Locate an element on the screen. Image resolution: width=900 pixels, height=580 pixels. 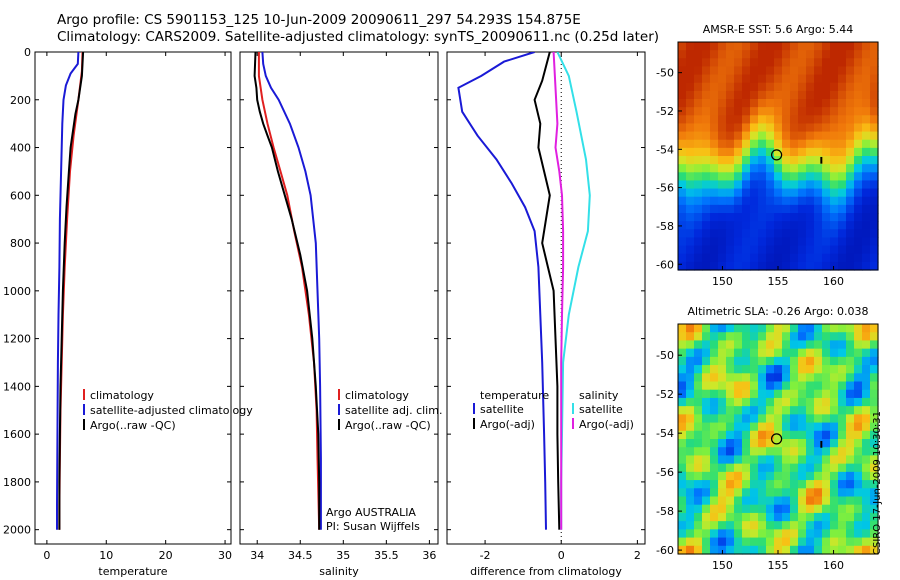
x-tick-label: 35.5 is located at coordinates (386, 555).